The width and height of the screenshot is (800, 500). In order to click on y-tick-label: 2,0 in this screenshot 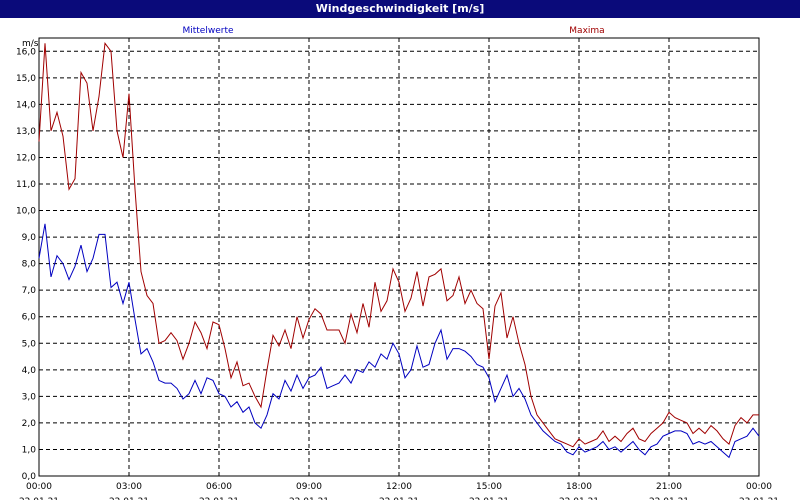, I will do `click(29, 424)`.